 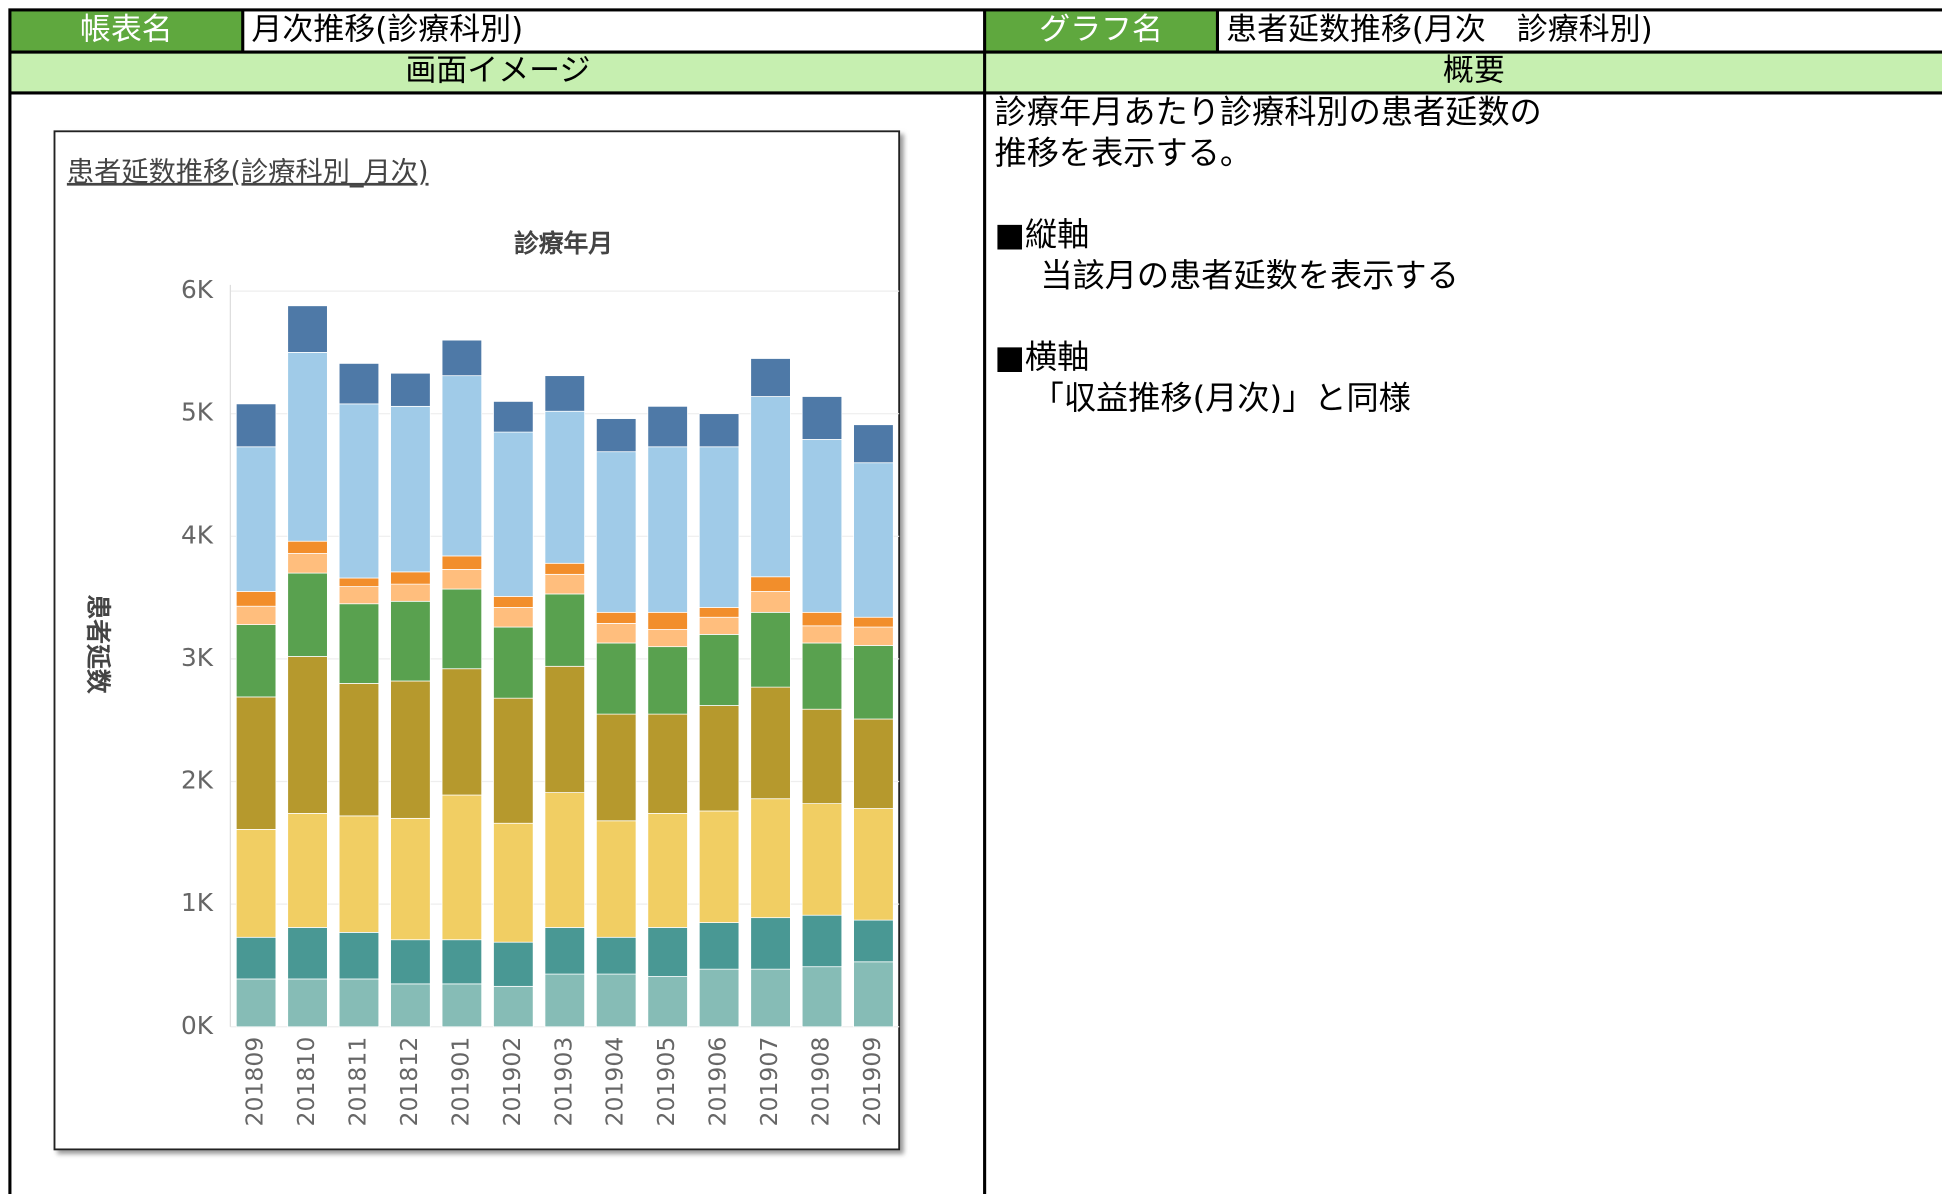 I want to click on x-tick-label: 201905, so click(x=666, y=1082).